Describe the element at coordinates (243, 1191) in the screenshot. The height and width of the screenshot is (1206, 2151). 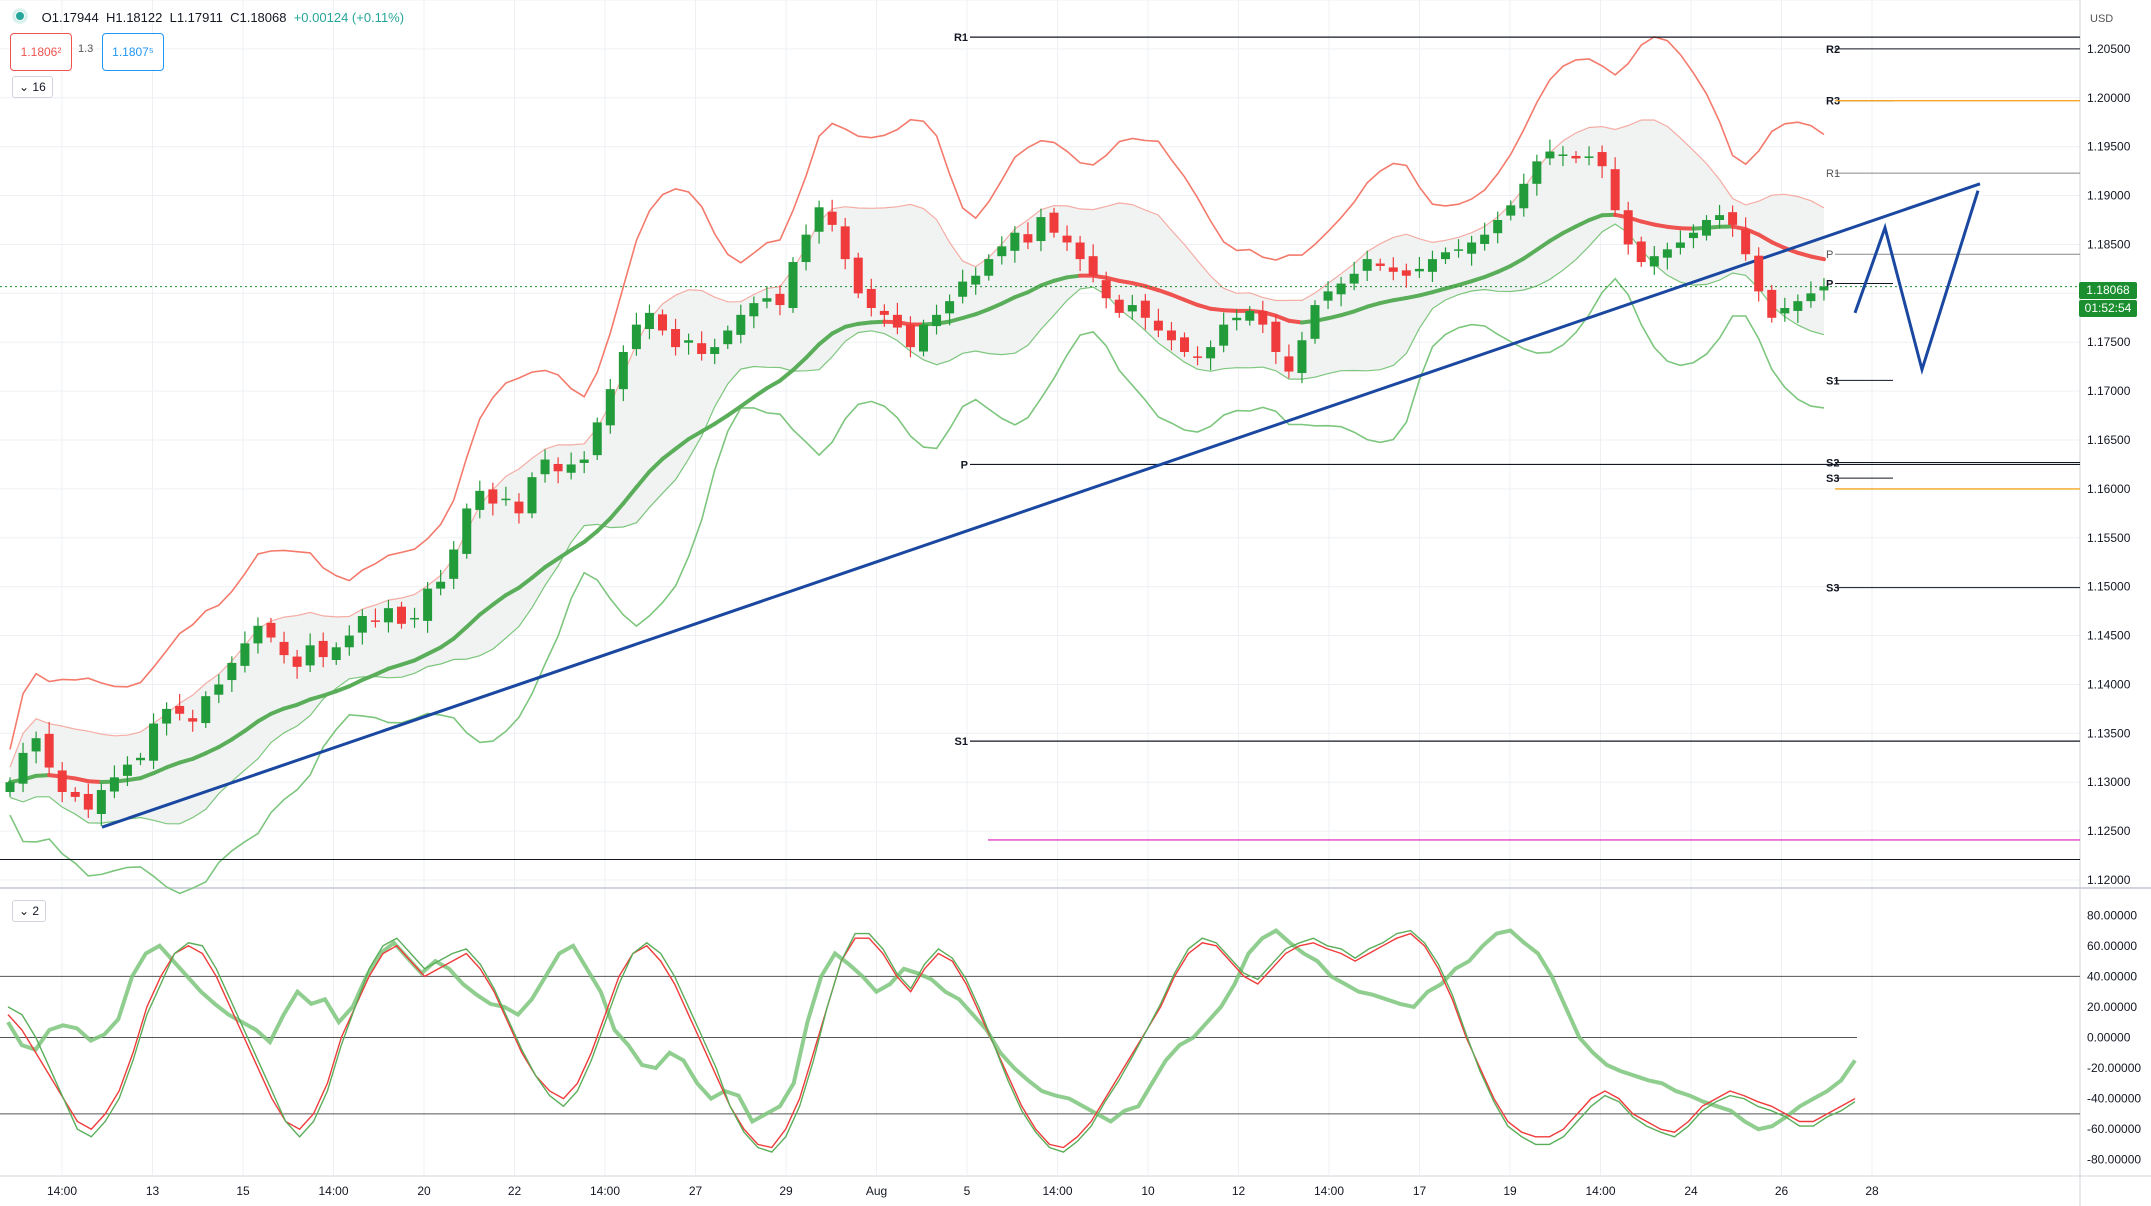
I see `time-tick-label: 15` at that location.